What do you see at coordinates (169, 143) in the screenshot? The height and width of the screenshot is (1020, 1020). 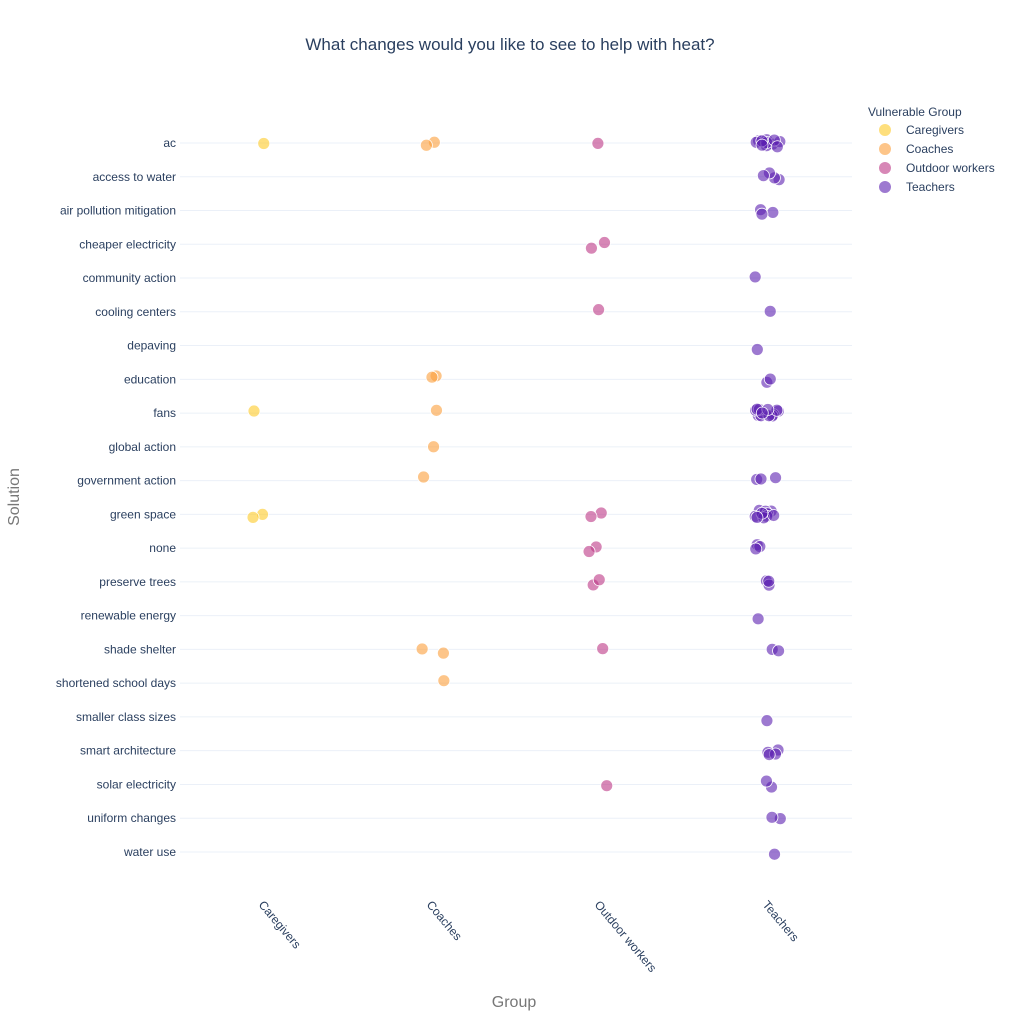 I see `y-tick-label: ac` at bounding box center [169, 143].